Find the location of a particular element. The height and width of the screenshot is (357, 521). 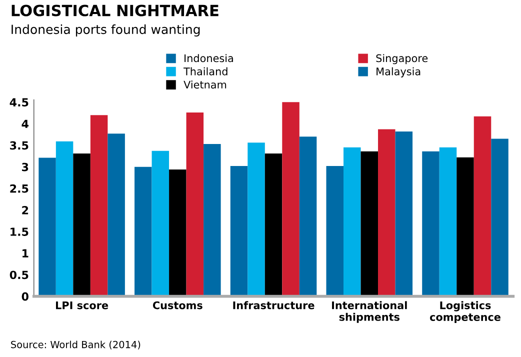

y-tick-label: 4 is located at coordinates (25, 124).